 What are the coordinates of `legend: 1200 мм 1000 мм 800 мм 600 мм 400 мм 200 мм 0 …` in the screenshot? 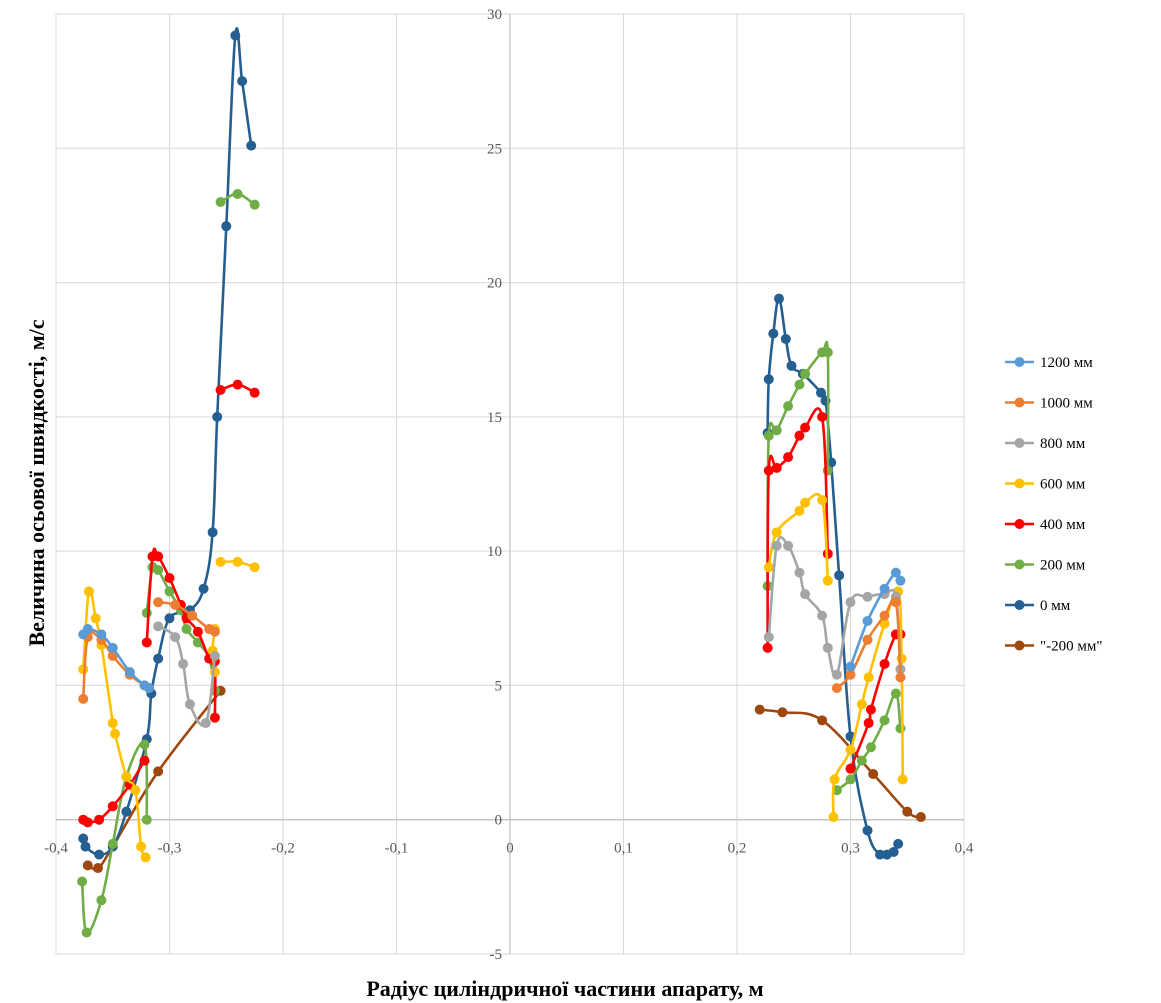 It's located at (1053, 505).